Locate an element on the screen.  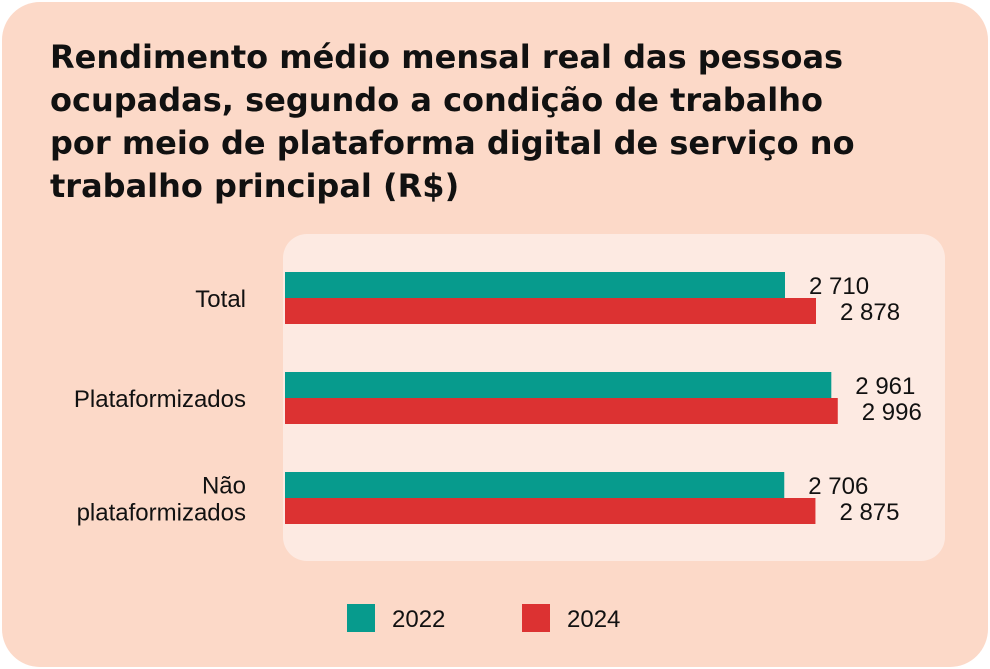
category-label: Não plataformizados is located at coordinates (161, 500).